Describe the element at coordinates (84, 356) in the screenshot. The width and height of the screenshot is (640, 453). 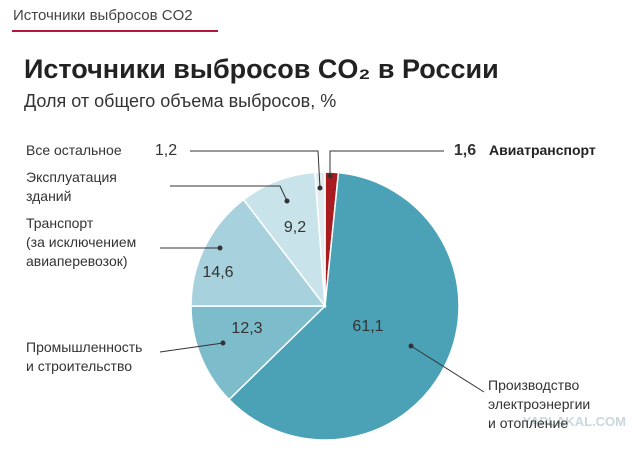
I see `legend-label: Промышленность и строительство` at that location.